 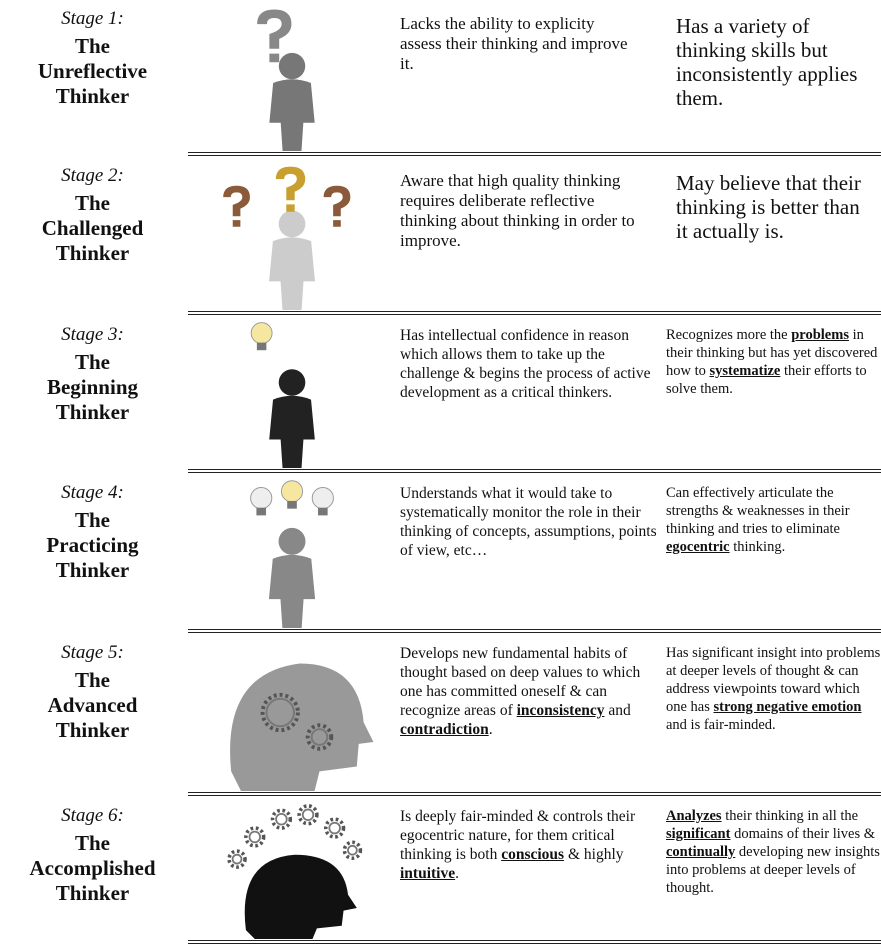 I want to click on stage-label: Stage 4:, so click(x=92, y=492).